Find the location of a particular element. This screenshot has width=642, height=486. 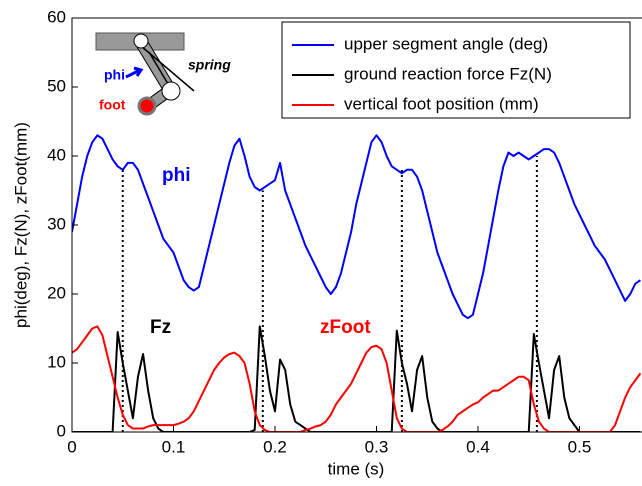

legend-box is located at coordinates (456, 70).